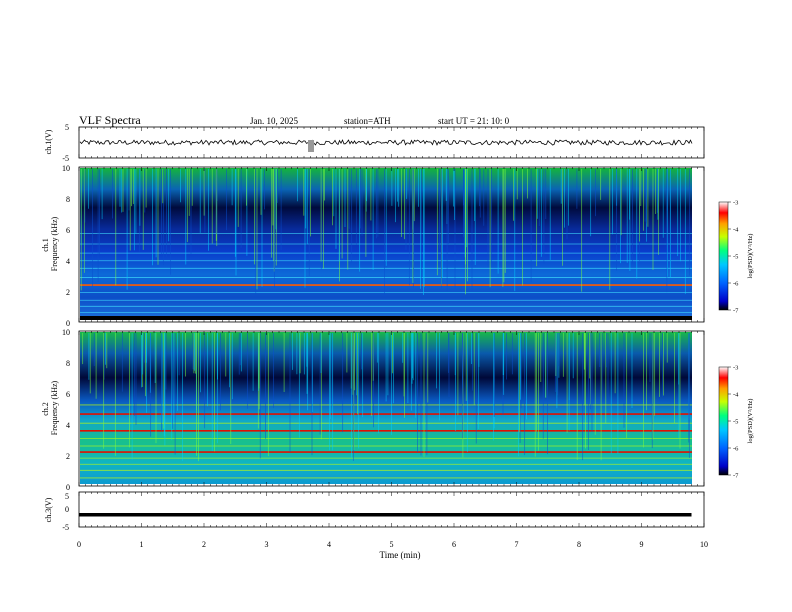  I want to click on ch3-waveform-frame, so click(391, 509).